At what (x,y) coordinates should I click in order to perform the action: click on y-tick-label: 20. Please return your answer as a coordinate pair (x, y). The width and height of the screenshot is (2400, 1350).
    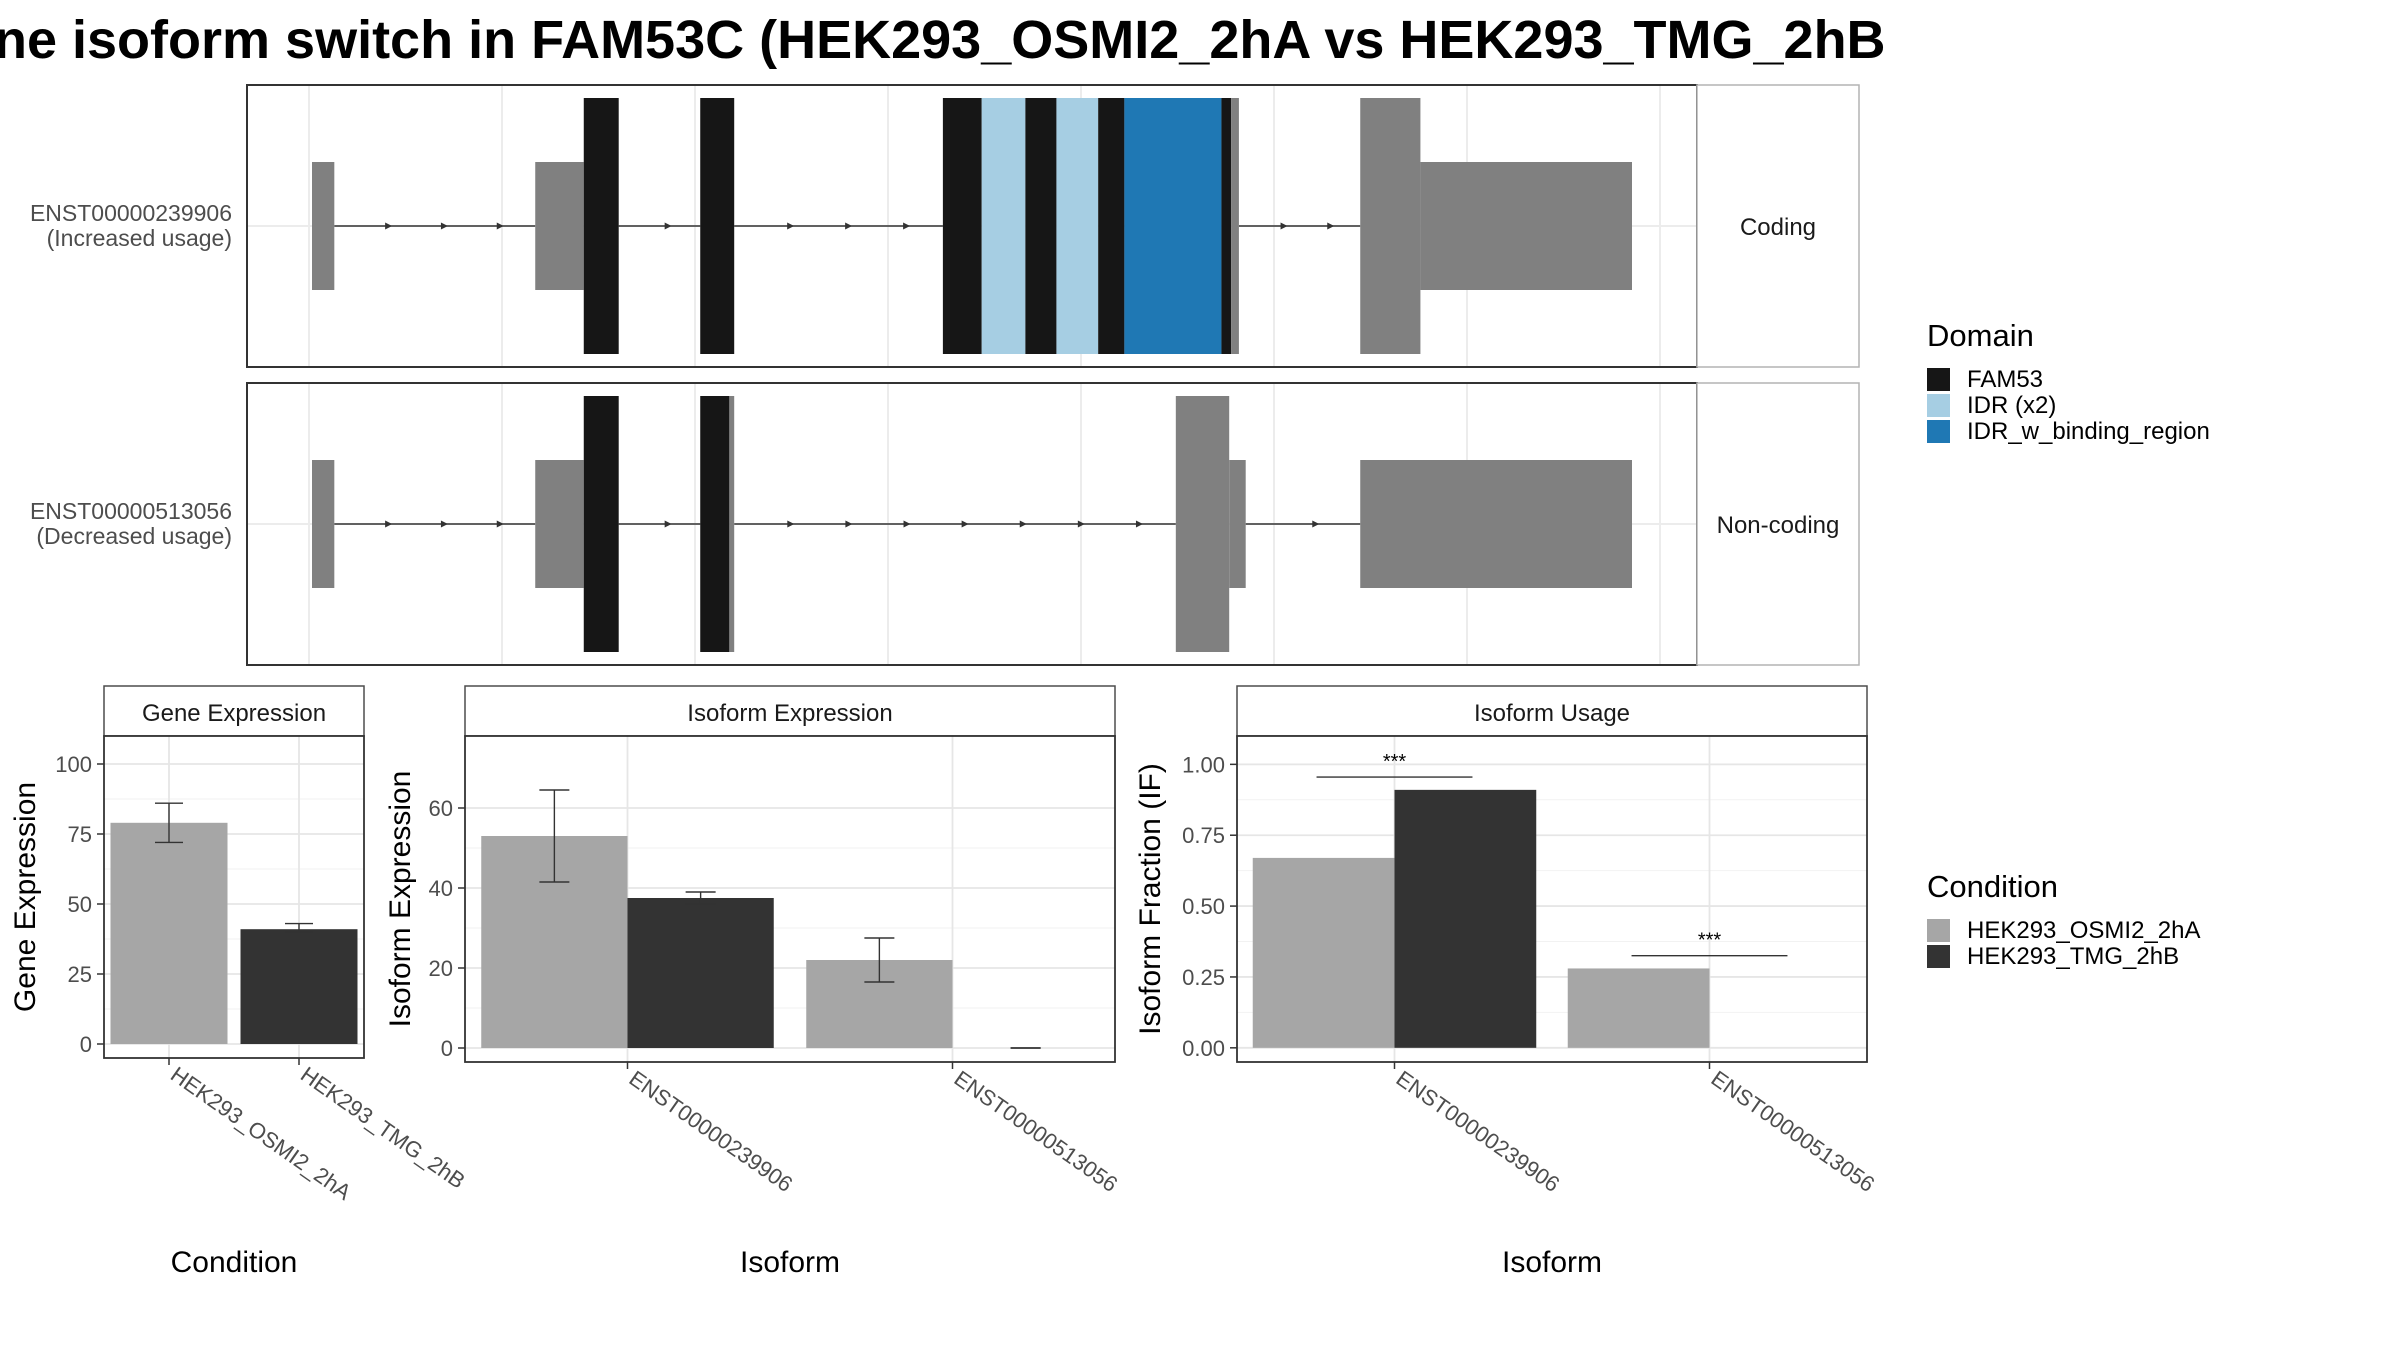
    Looking at the image, I should click on (441, 968).